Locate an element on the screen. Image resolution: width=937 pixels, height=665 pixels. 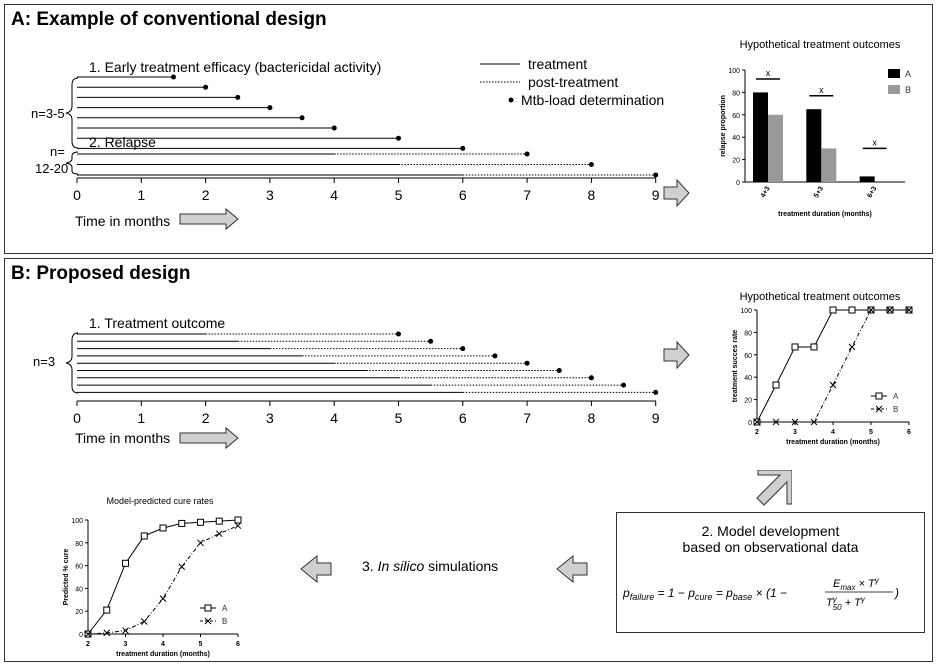
model-title-1: 2. Model development is located at coordinates (770, 531).